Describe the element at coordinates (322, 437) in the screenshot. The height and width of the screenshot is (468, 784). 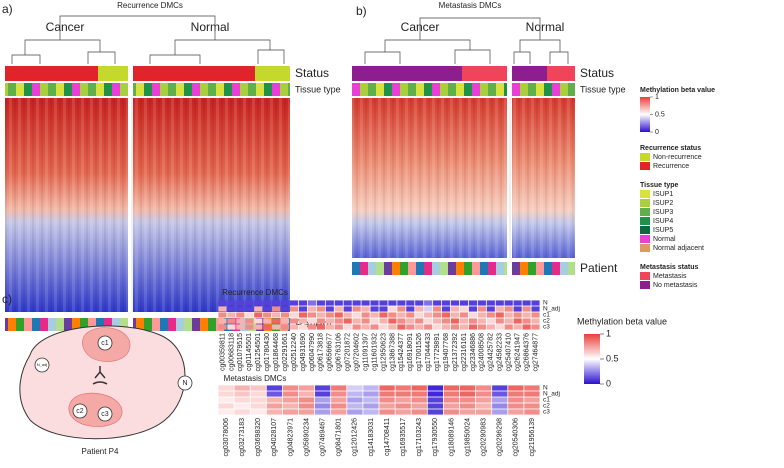
I see `column-label: cg07469467` at that location.